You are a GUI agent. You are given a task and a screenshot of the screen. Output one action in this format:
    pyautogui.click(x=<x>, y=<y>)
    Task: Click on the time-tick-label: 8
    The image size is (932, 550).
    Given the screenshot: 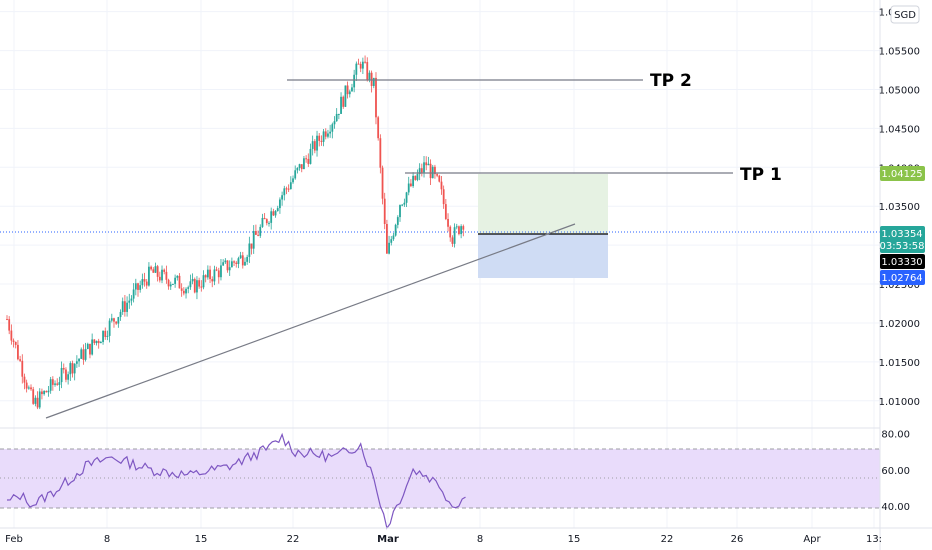 What is the action you would take?
    pyautogui.click(x=480, y=539)
    